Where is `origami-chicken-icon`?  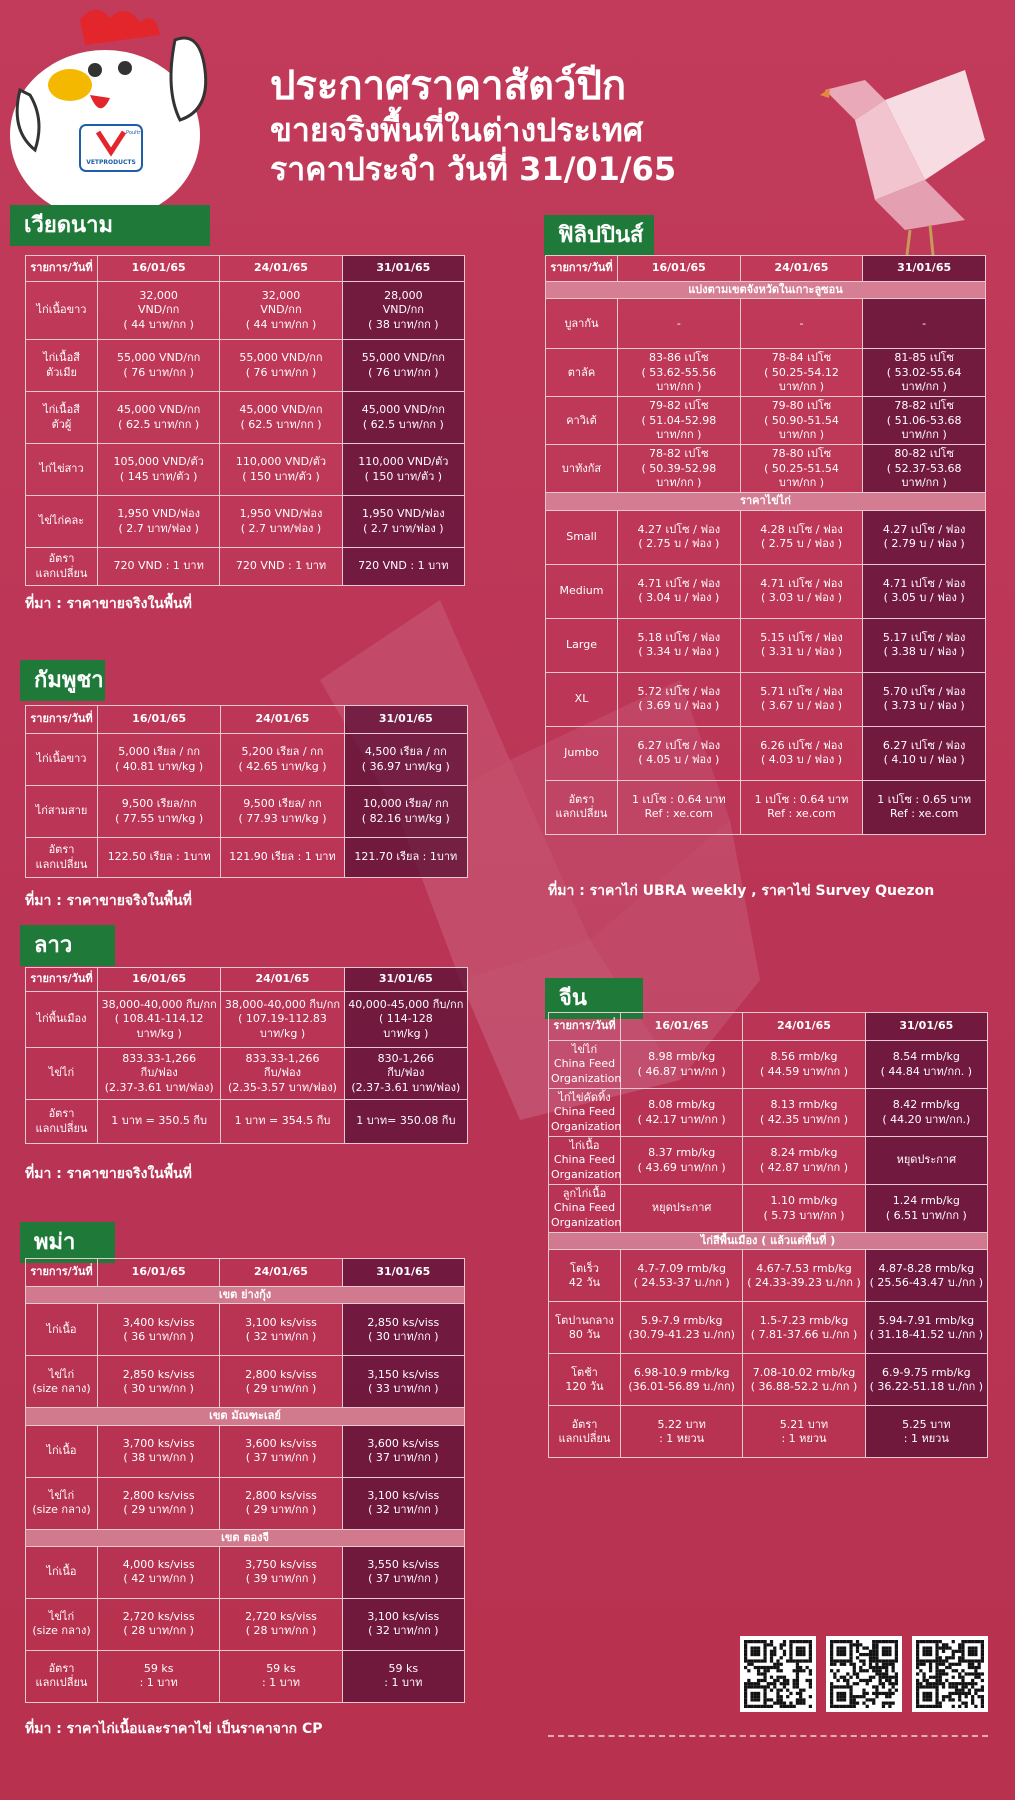 origami-chicken-icon is located at coordinates (902, 163).